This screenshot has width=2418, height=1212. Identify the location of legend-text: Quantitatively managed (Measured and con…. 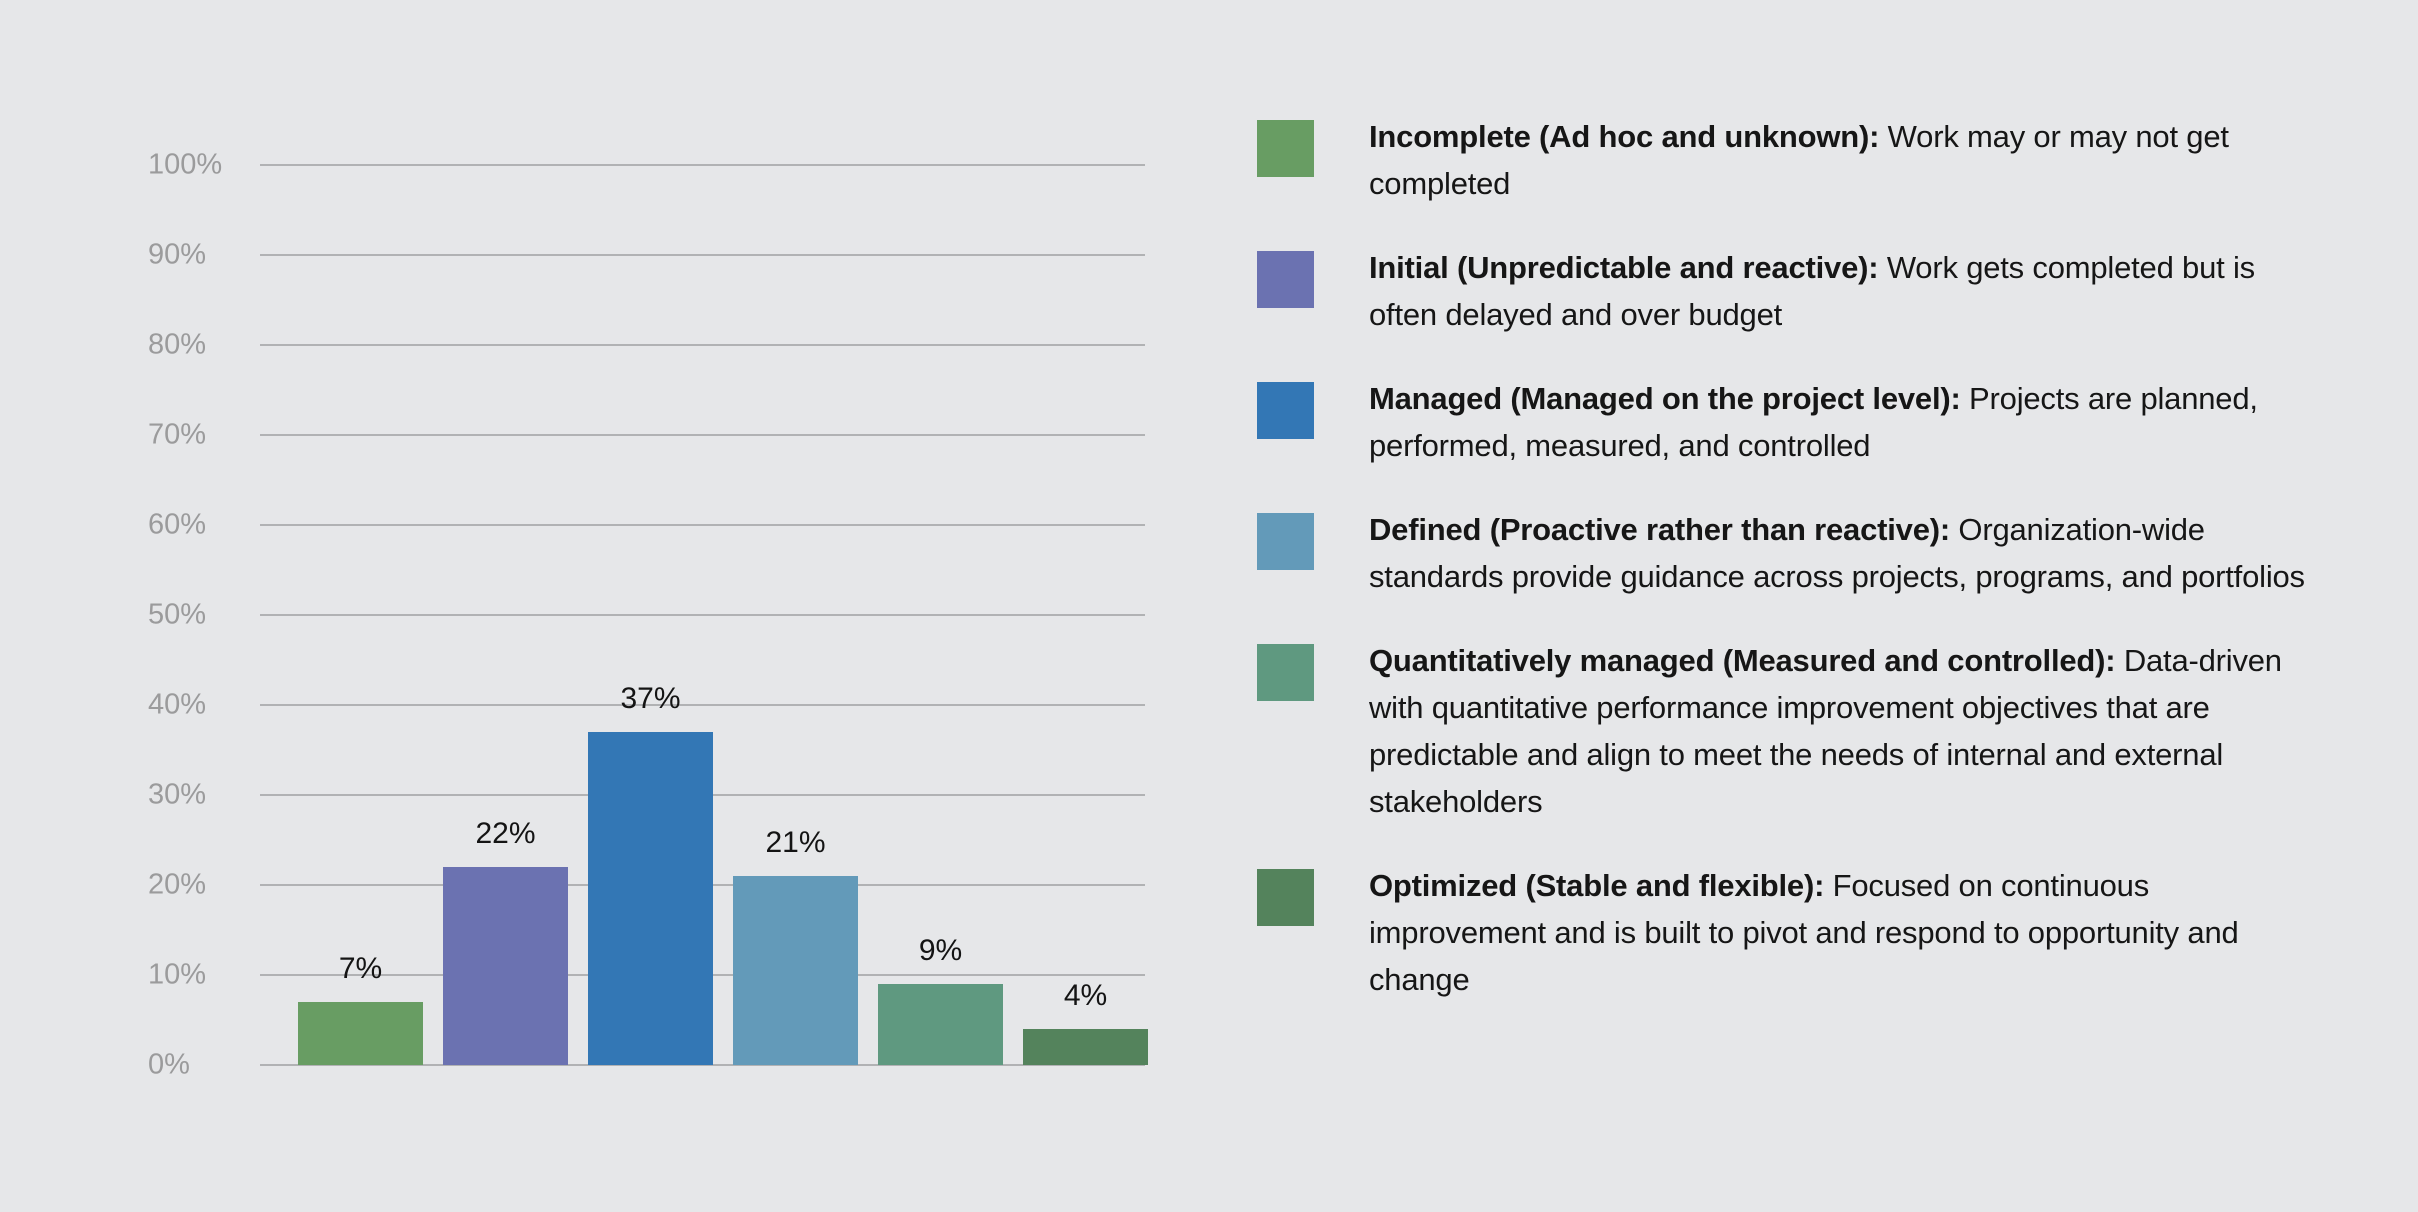
(1844, 731).